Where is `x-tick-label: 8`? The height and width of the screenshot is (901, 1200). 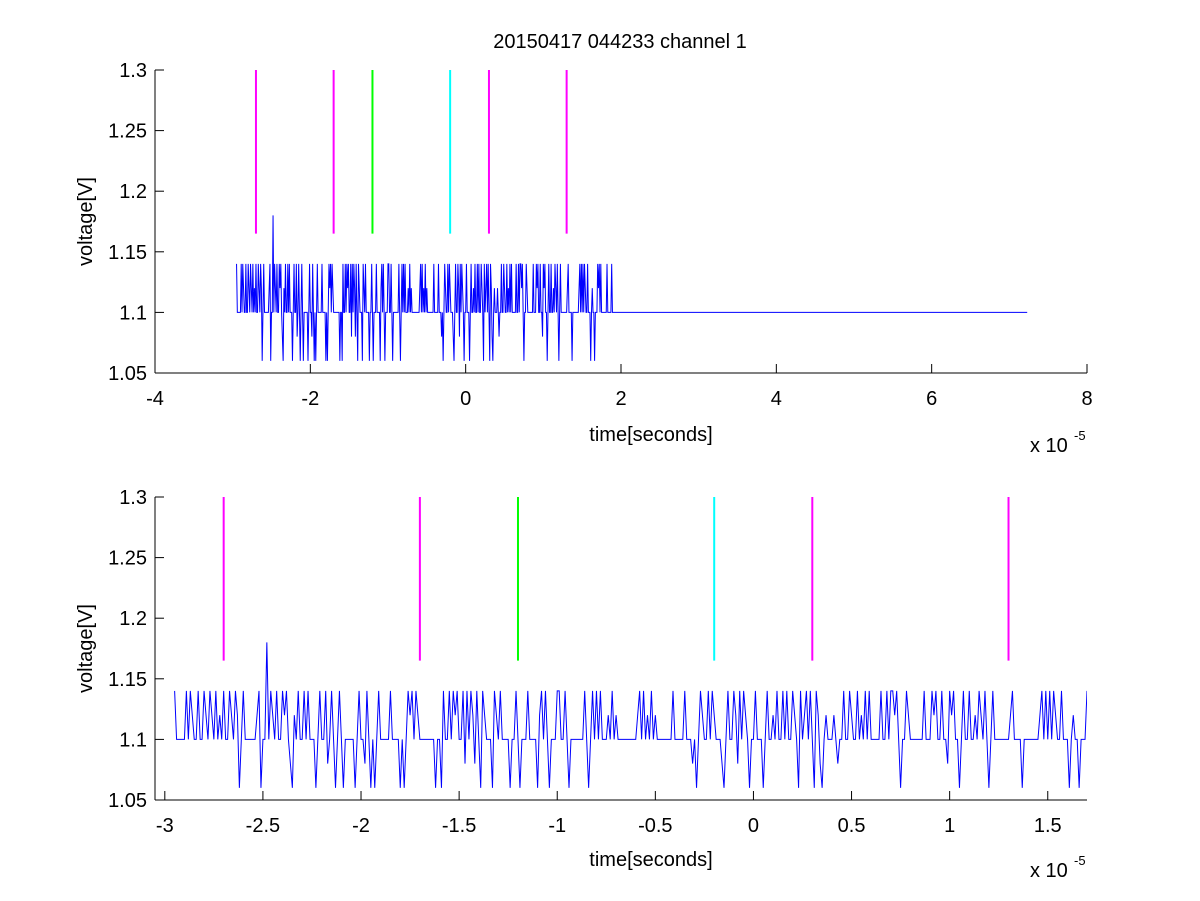
x-tick-label: 8 is located at coordinates (1086, 399).